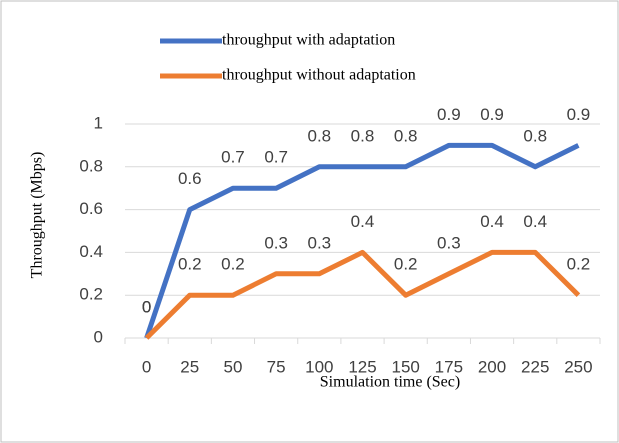 This screenshot has width=619, height=443. Describe the element at coordinates (276, 366) in the screenshot. I see `x-tick-label: 75` at that location.